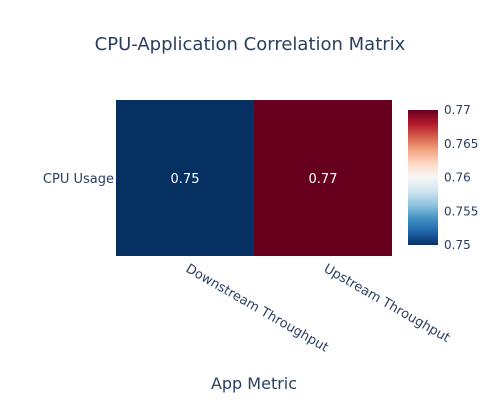 This screenshot has width=500, height=400. I want to click on colorbar-ticks: 0.75 0.755 0.76 0.765 0.77, so click(461, 177).